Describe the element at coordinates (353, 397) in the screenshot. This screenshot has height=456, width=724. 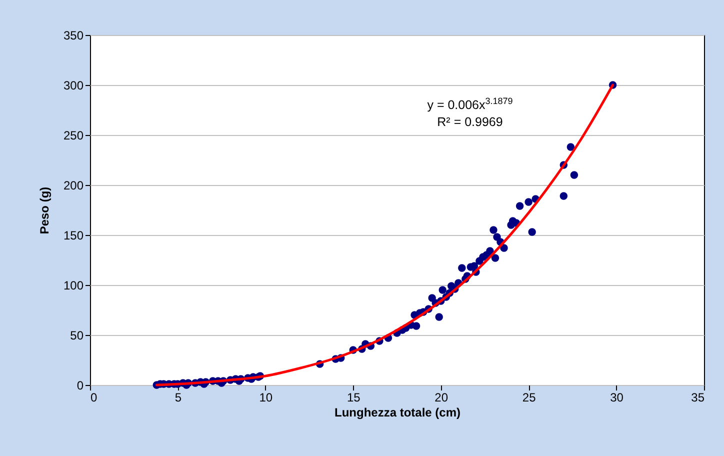
I see `x-tick-label: 15` at that location.